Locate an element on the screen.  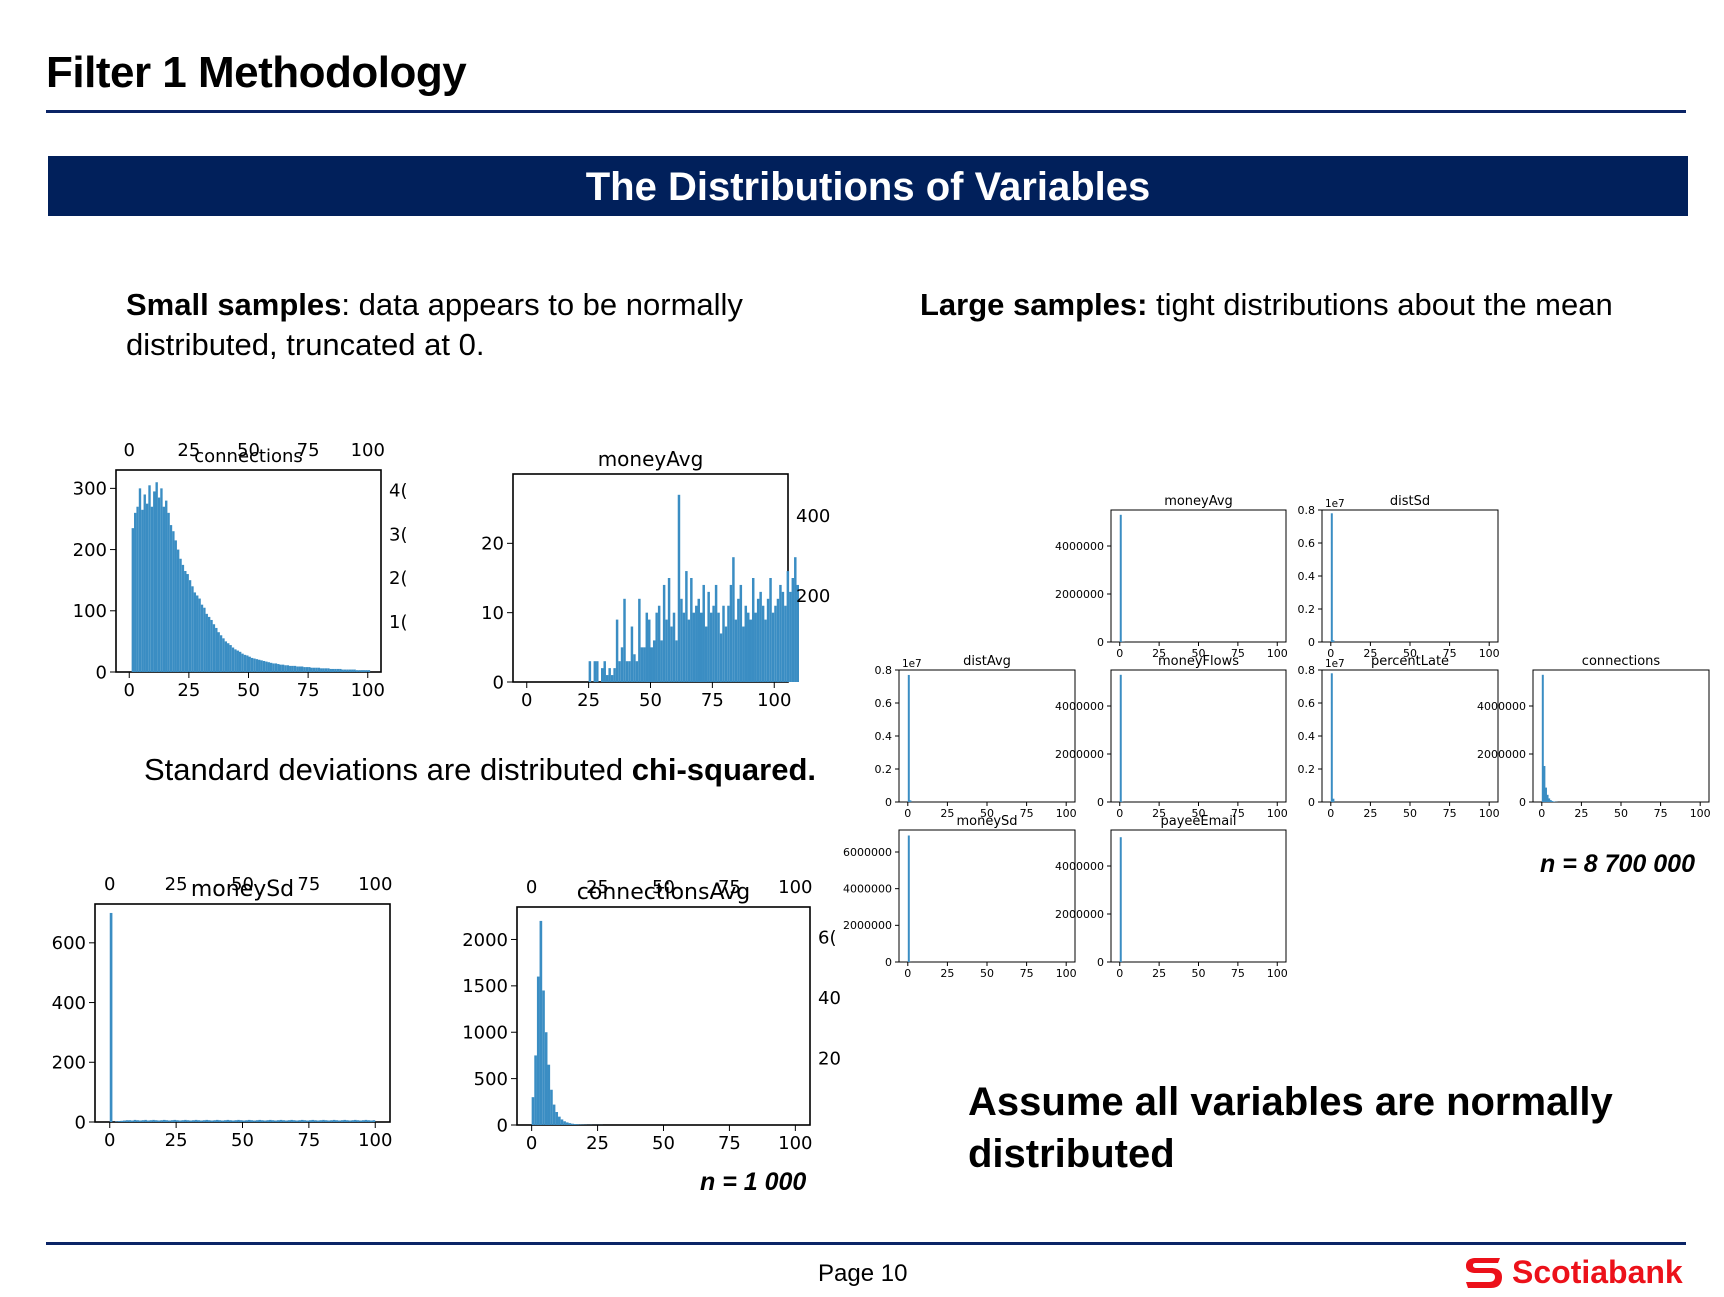
right-tick-label: 4( is located at coordinates (398, 490).